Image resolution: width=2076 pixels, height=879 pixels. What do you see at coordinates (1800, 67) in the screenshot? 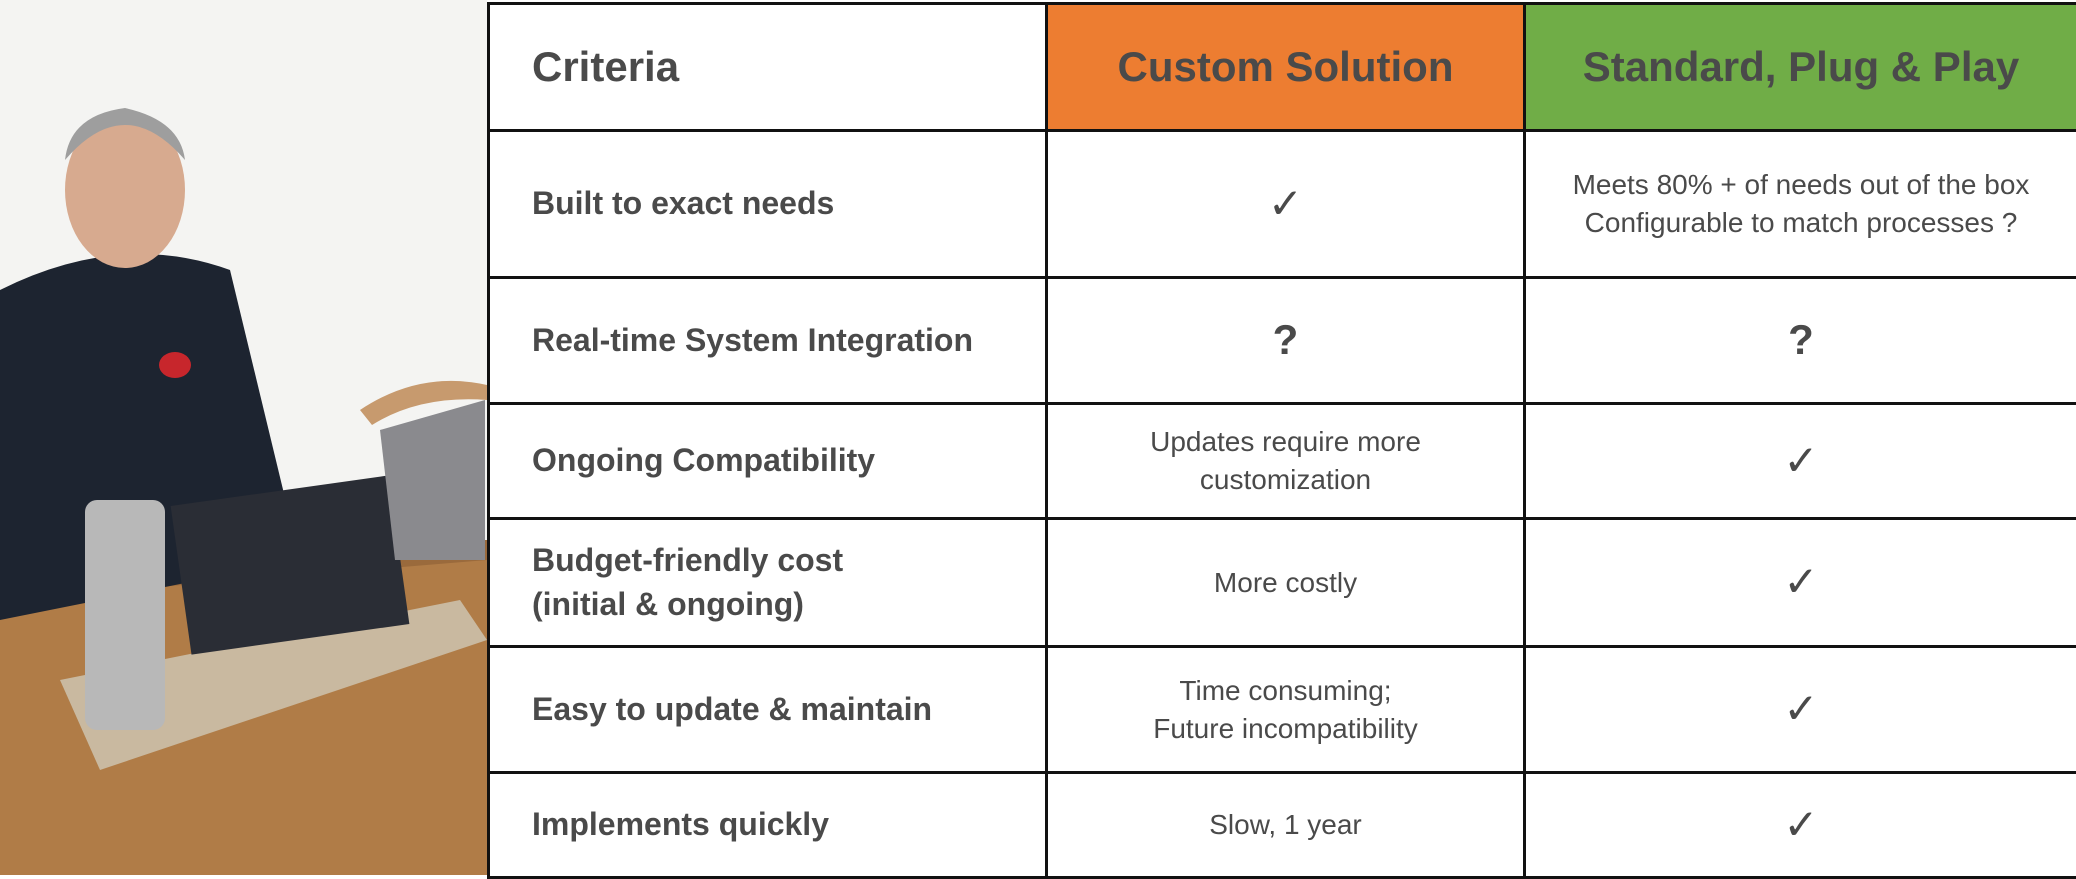
I see `header-cell: Standard, Plug & Play` at bounding box center [1800, 67].